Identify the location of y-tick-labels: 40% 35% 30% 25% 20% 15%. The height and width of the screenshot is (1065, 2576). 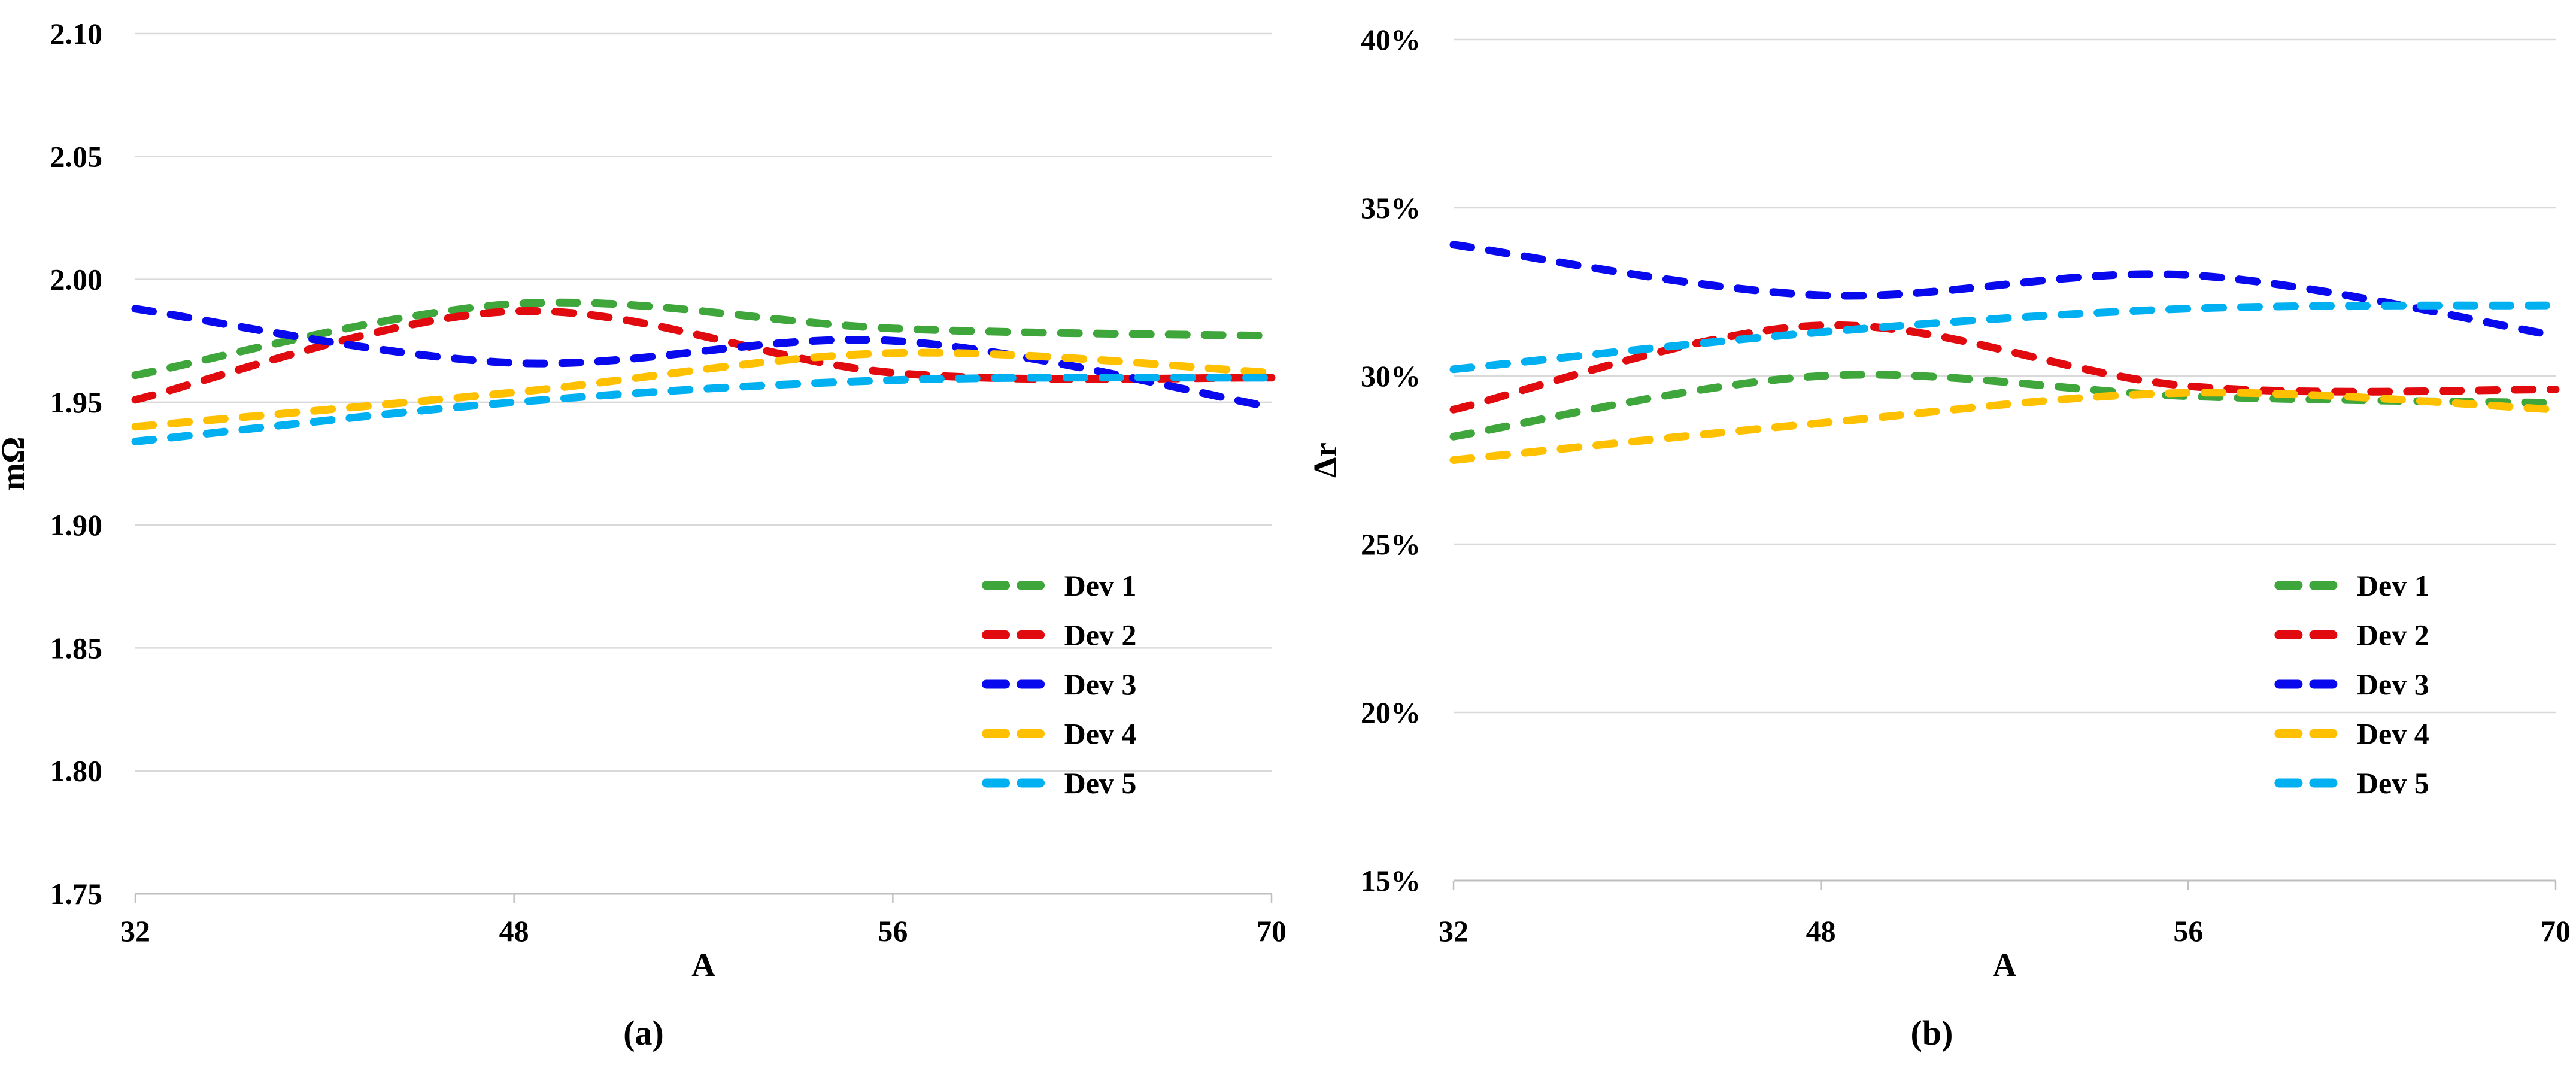
(1391, 460).